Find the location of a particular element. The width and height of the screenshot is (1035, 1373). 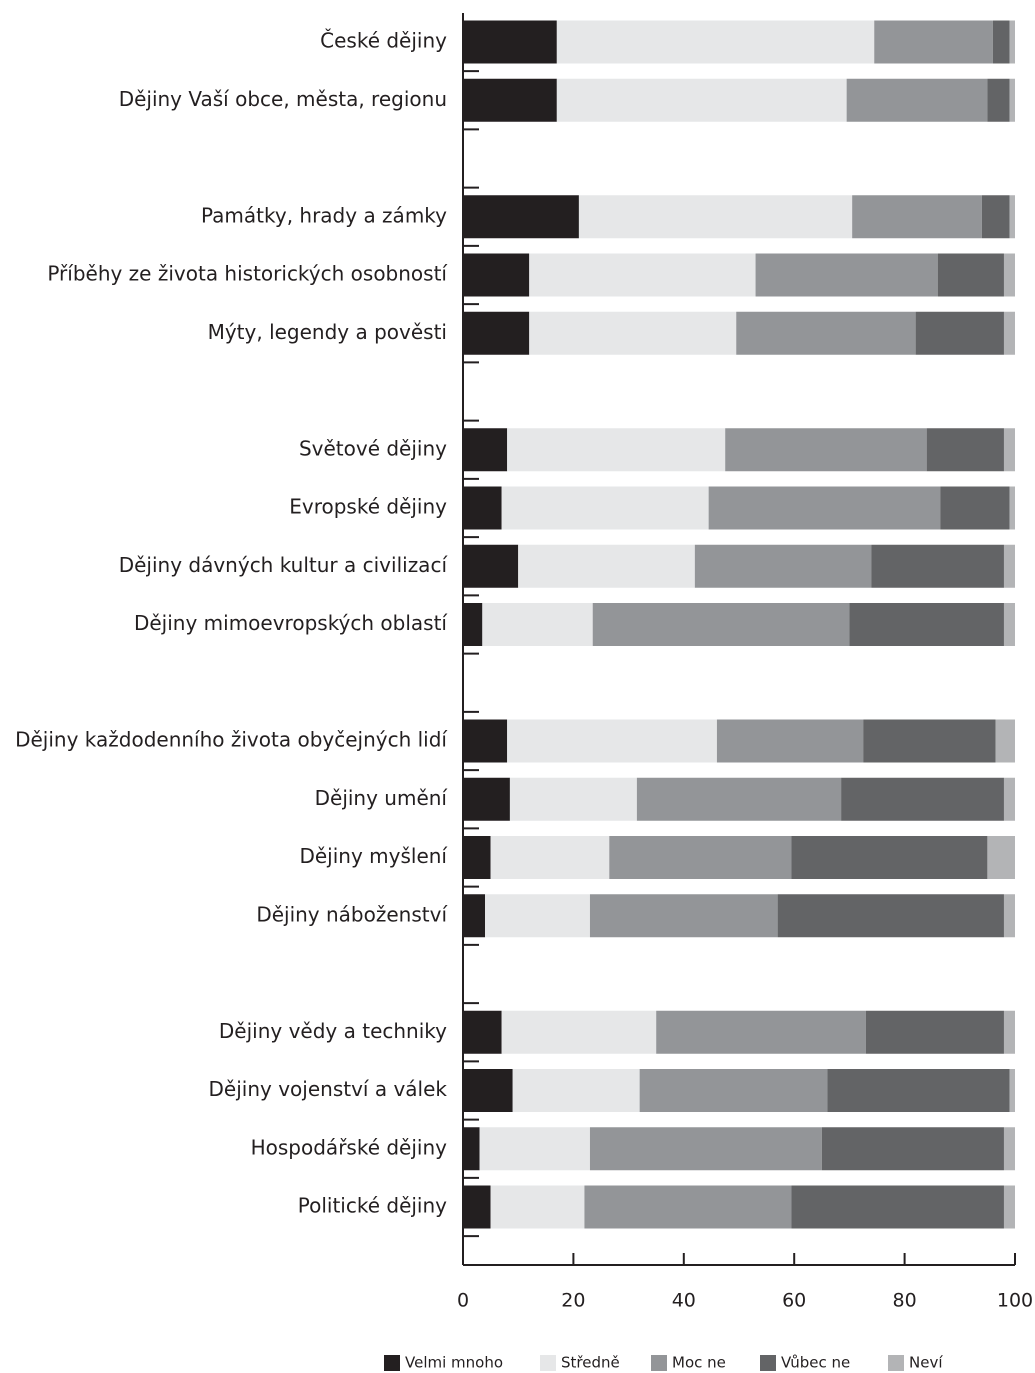

category-label: Hospodářské dějiny is located at coordinates (349, 1147).